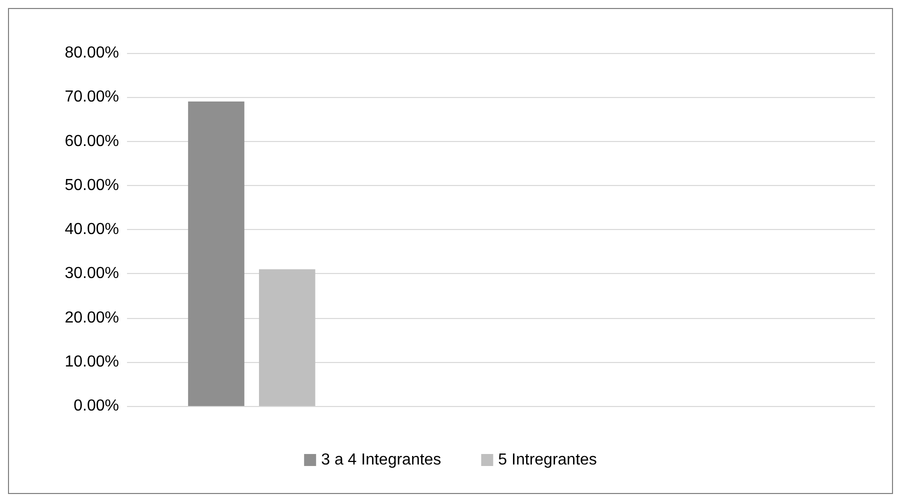 This screenshot has width=903, height=504. Describe the element at coordinates (91, 185) in the screenshot. I see `y-tick-label: 50.00%` at that location.